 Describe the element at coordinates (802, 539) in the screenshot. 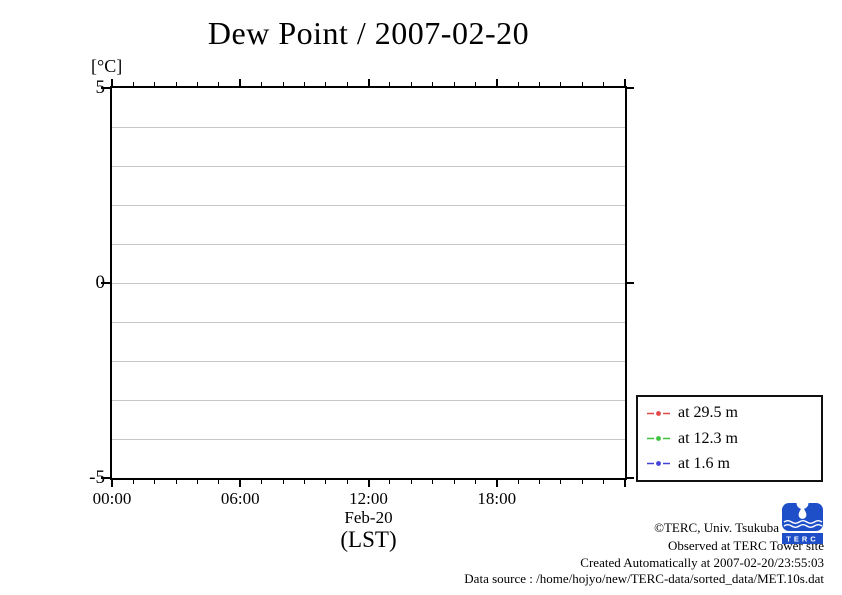

I see `svg-text: TERC` at that location.